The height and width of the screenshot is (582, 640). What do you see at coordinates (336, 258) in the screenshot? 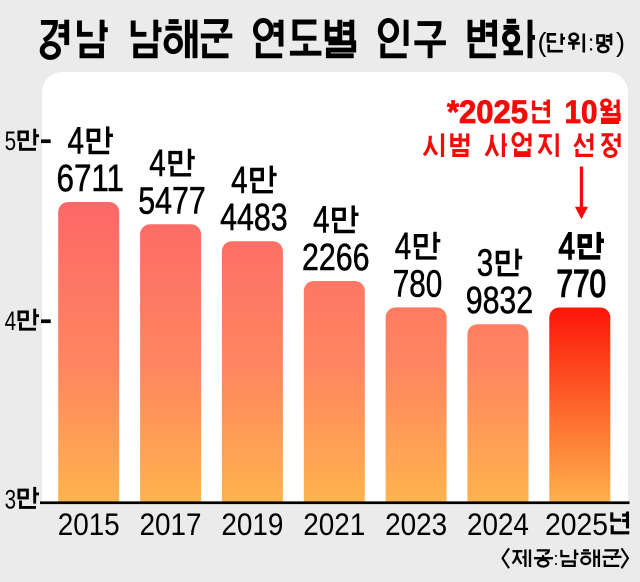
I see `svg-text: 2266` at bounding box center [336, 258].